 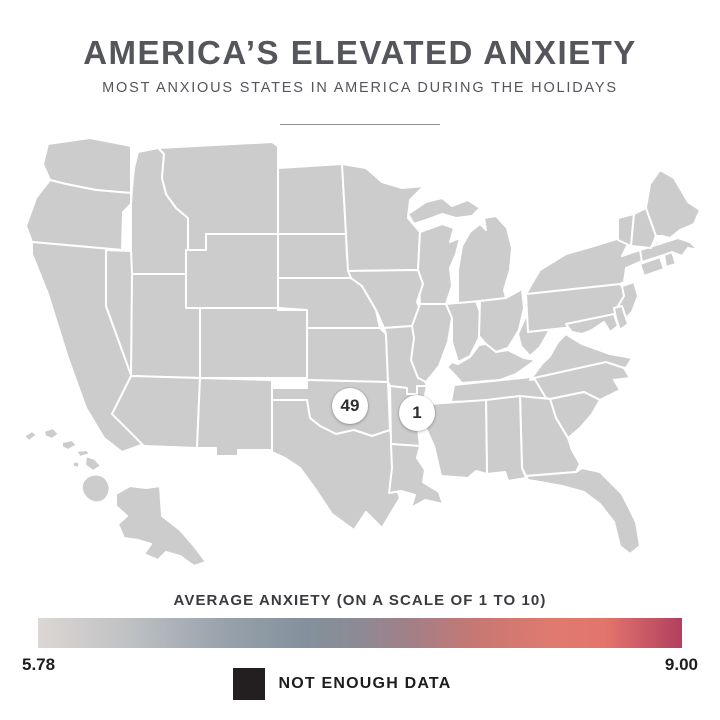 What do you see at coordinates (506, 438) in the screenshot?
I see `state-alabama` at bounding box center [506, 438].